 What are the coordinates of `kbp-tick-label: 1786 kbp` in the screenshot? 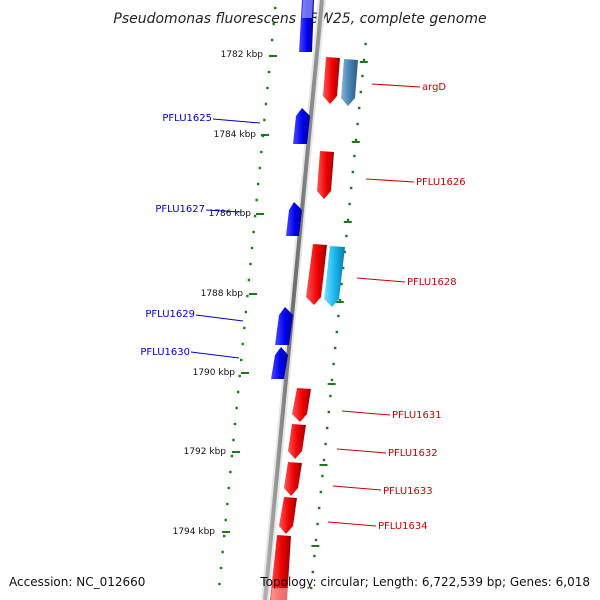 It's located at (230, 214).